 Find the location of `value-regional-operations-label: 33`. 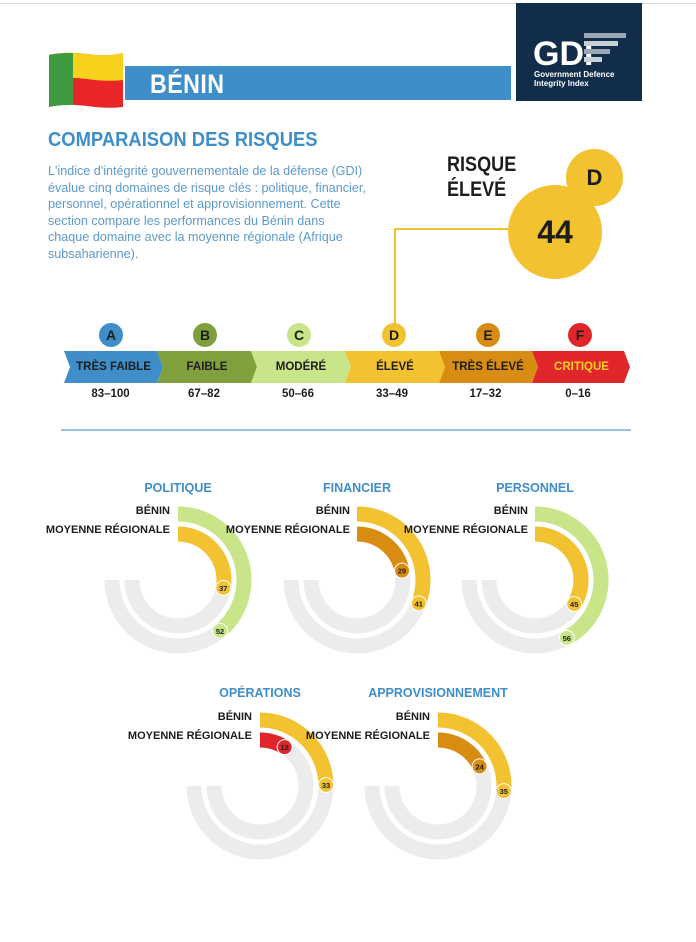

value-regional-operations-label: 33 is located at coordinates (326, 785).